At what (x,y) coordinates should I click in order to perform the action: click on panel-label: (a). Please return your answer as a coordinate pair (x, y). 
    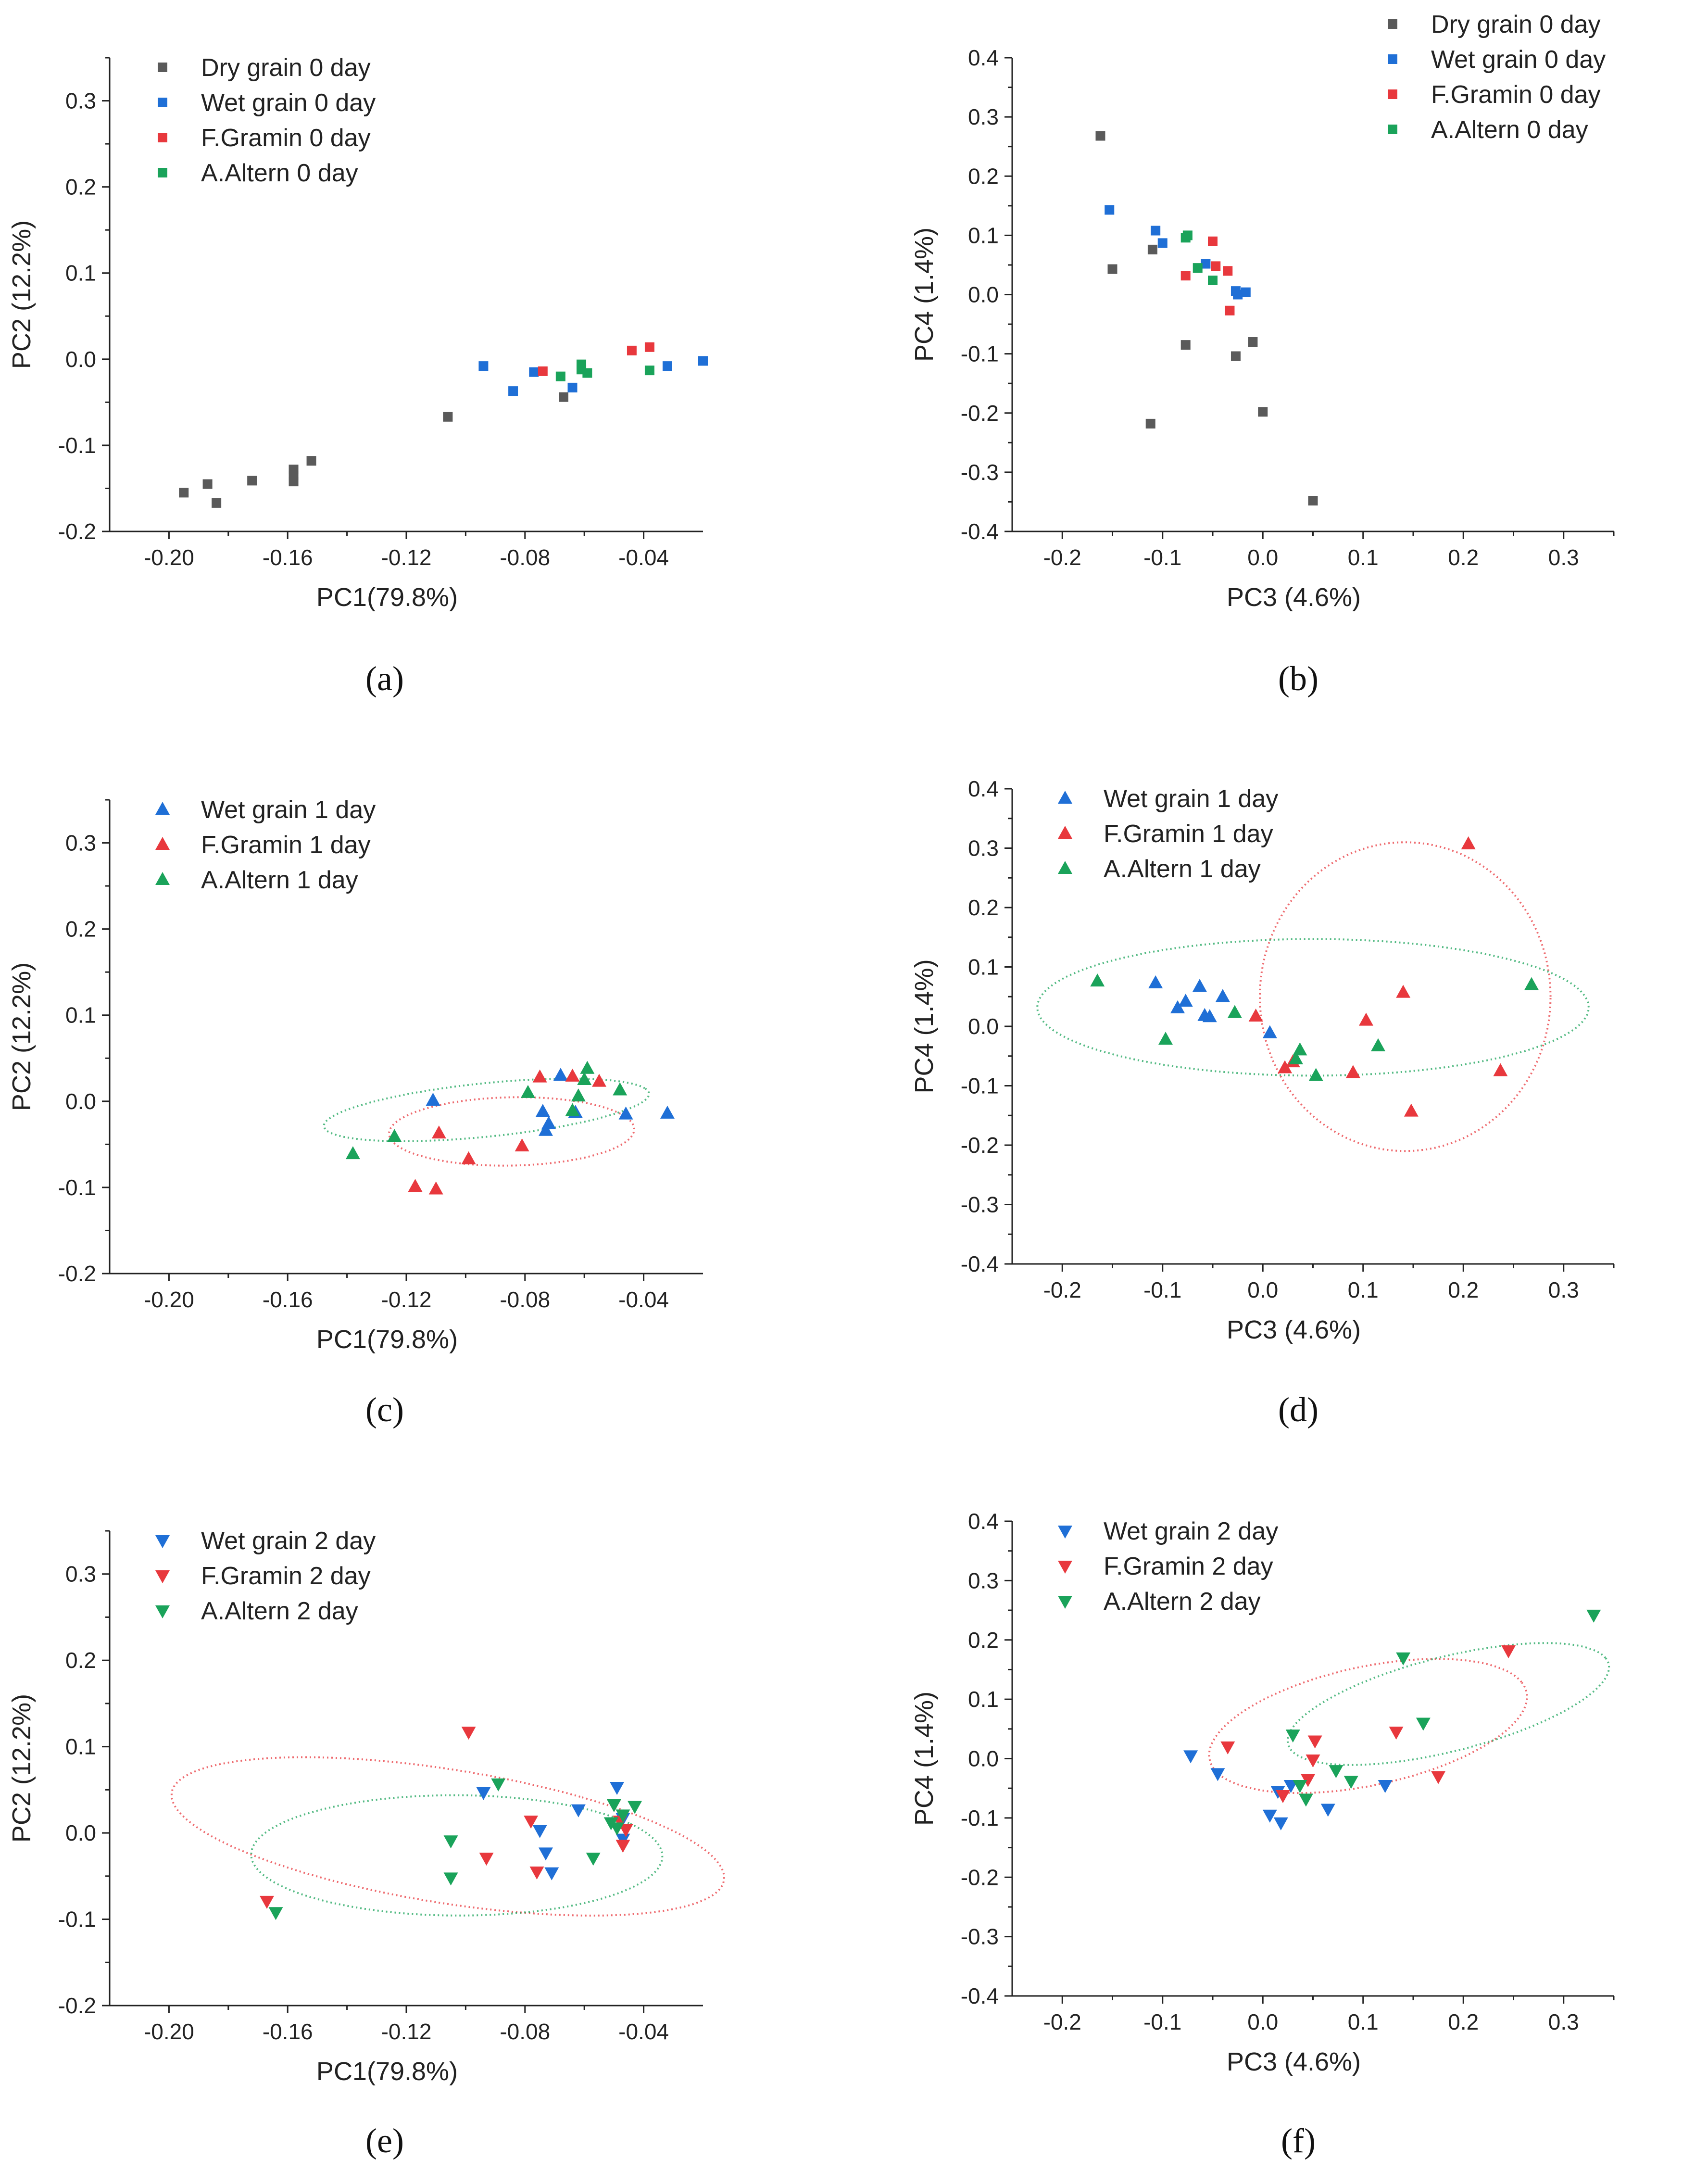
    Looking at the image, I should click on (384, 678).